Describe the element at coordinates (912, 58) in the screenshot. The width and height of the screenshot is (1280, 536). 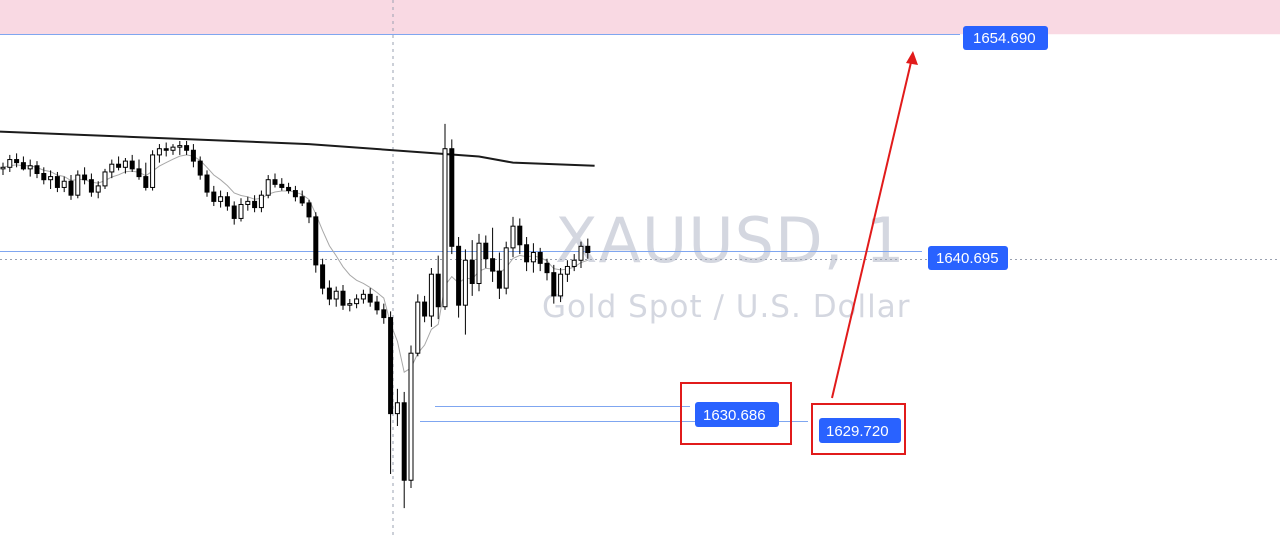
I see `arrow-up-icon` at that location.